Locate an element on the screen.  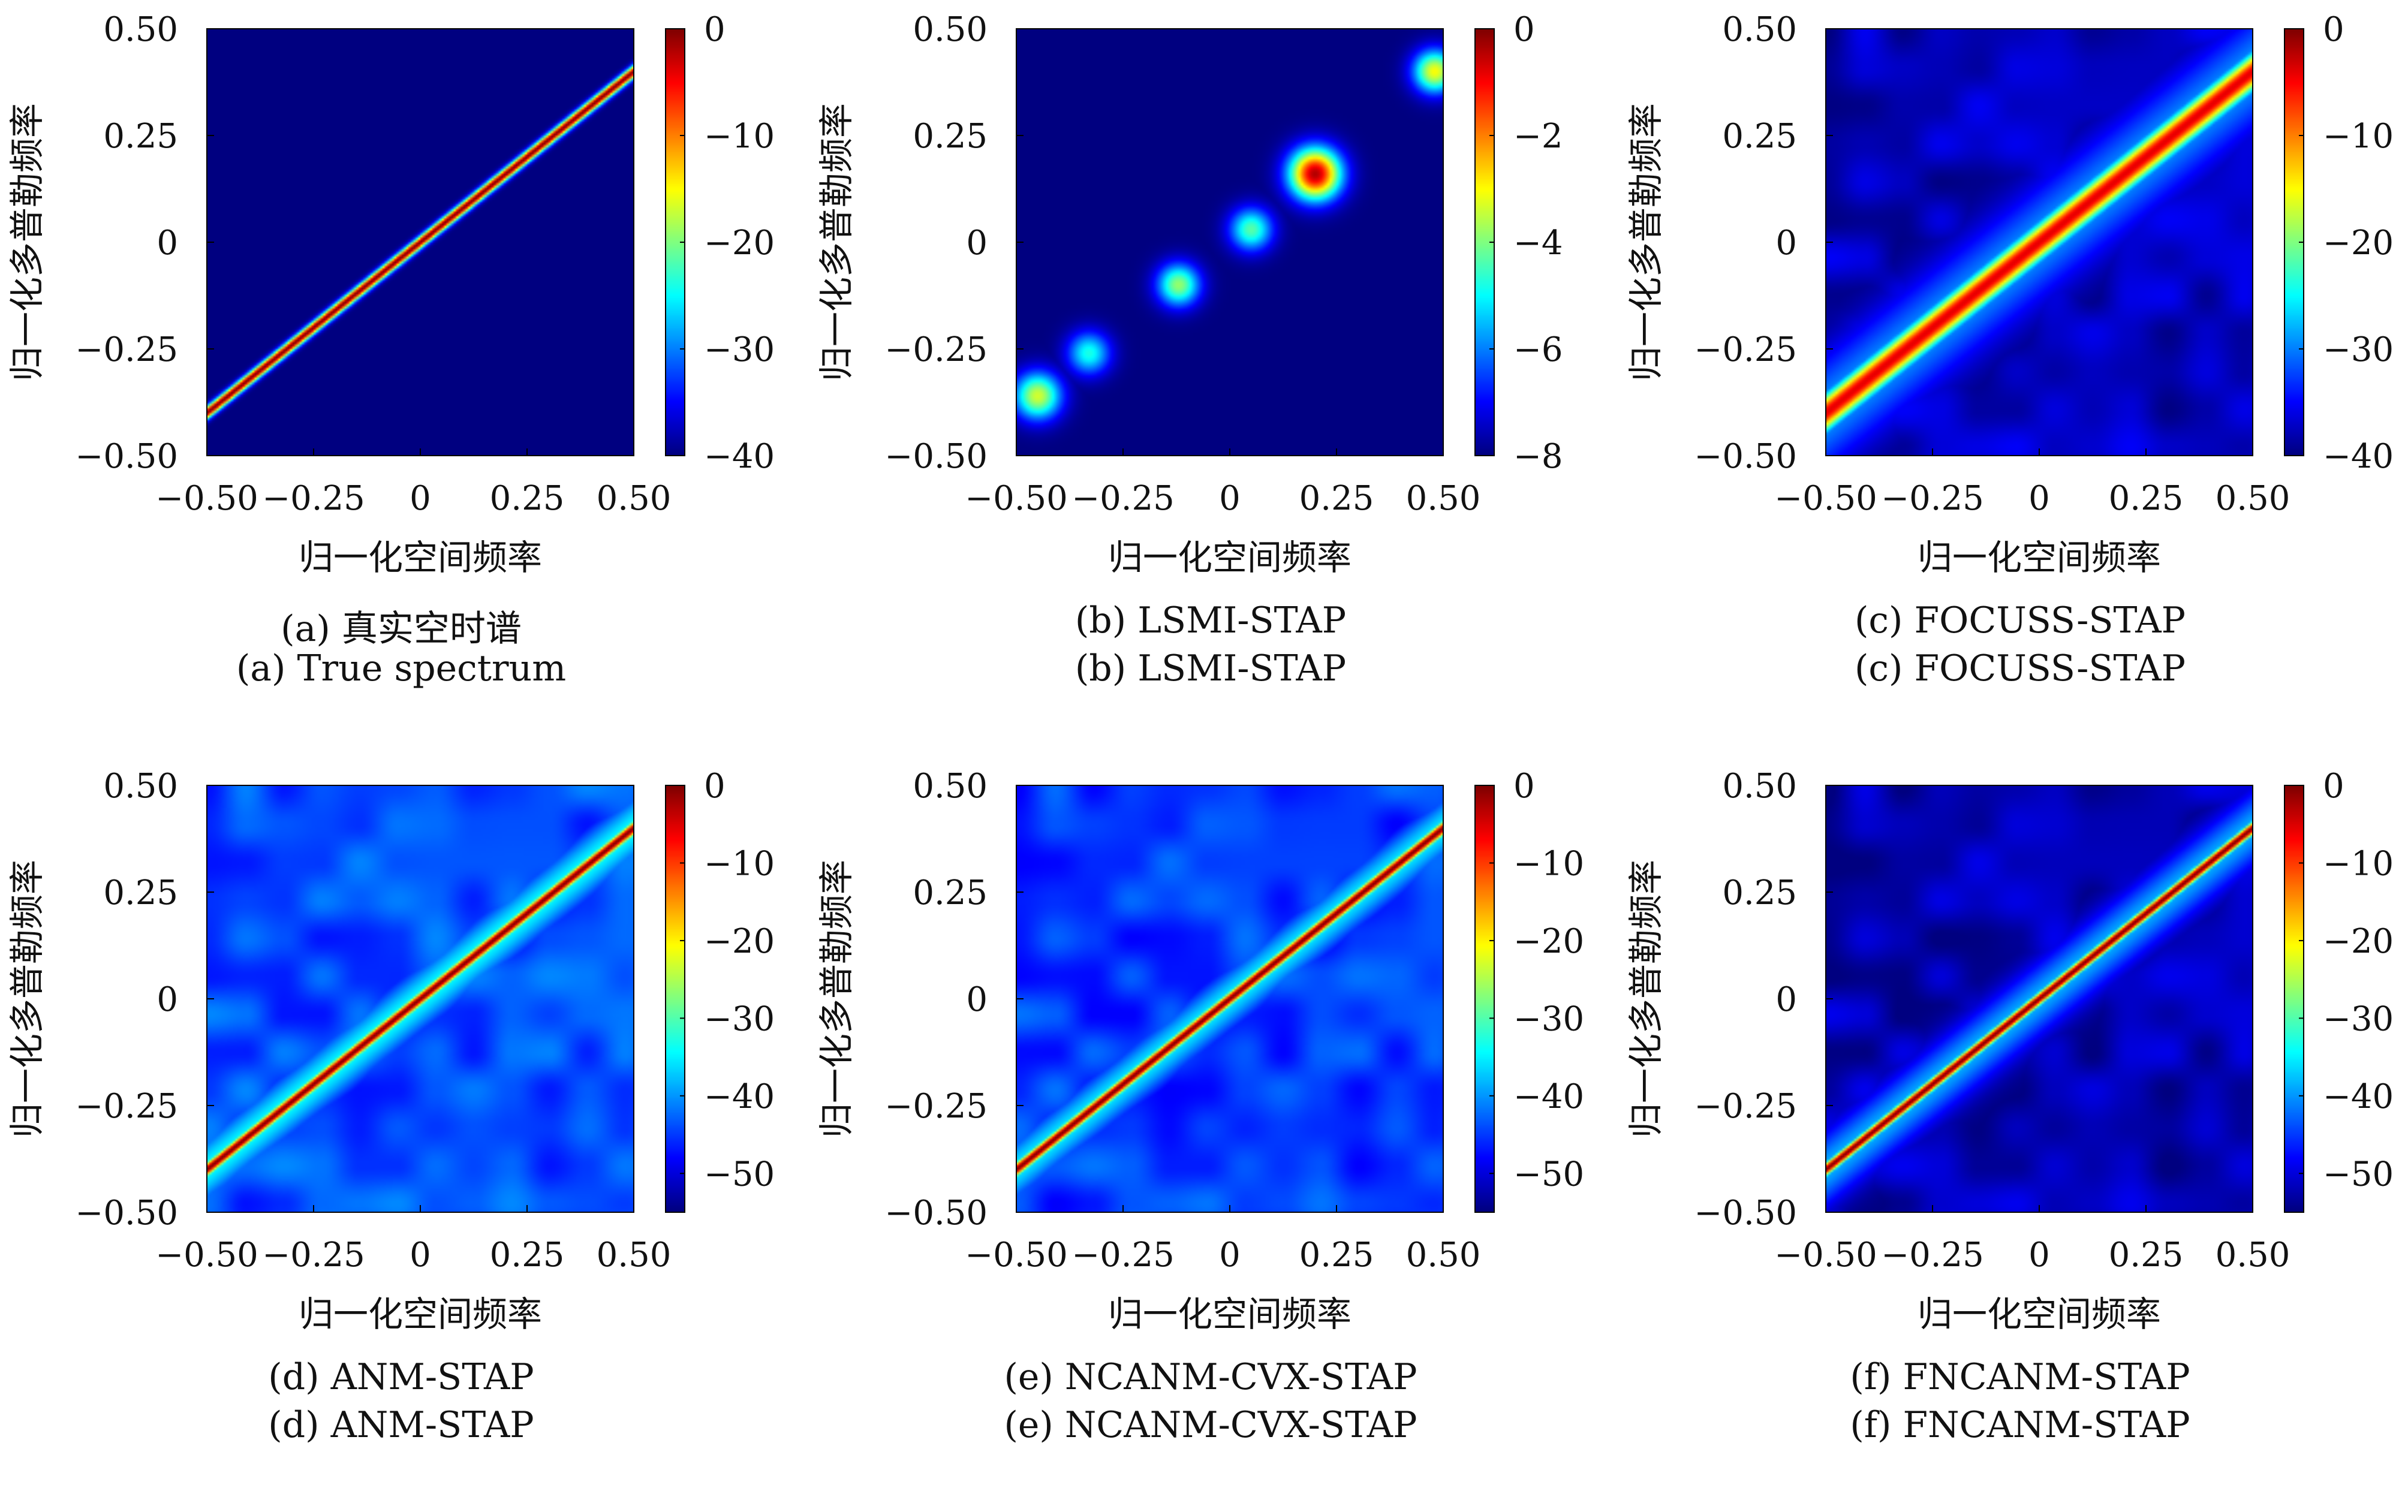
caption-line-2: (e) NCANM-CVX-STAP is located at coordinates (1210, 1425).